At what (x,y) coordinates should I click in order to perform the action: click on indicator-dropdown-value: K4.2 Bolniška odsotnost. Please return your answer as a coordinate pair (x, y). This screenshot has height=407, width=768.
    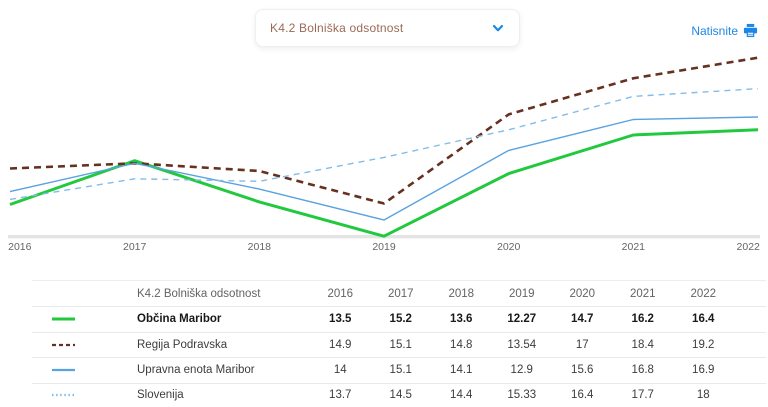
    Looking at the image, I should click on (337, 28).